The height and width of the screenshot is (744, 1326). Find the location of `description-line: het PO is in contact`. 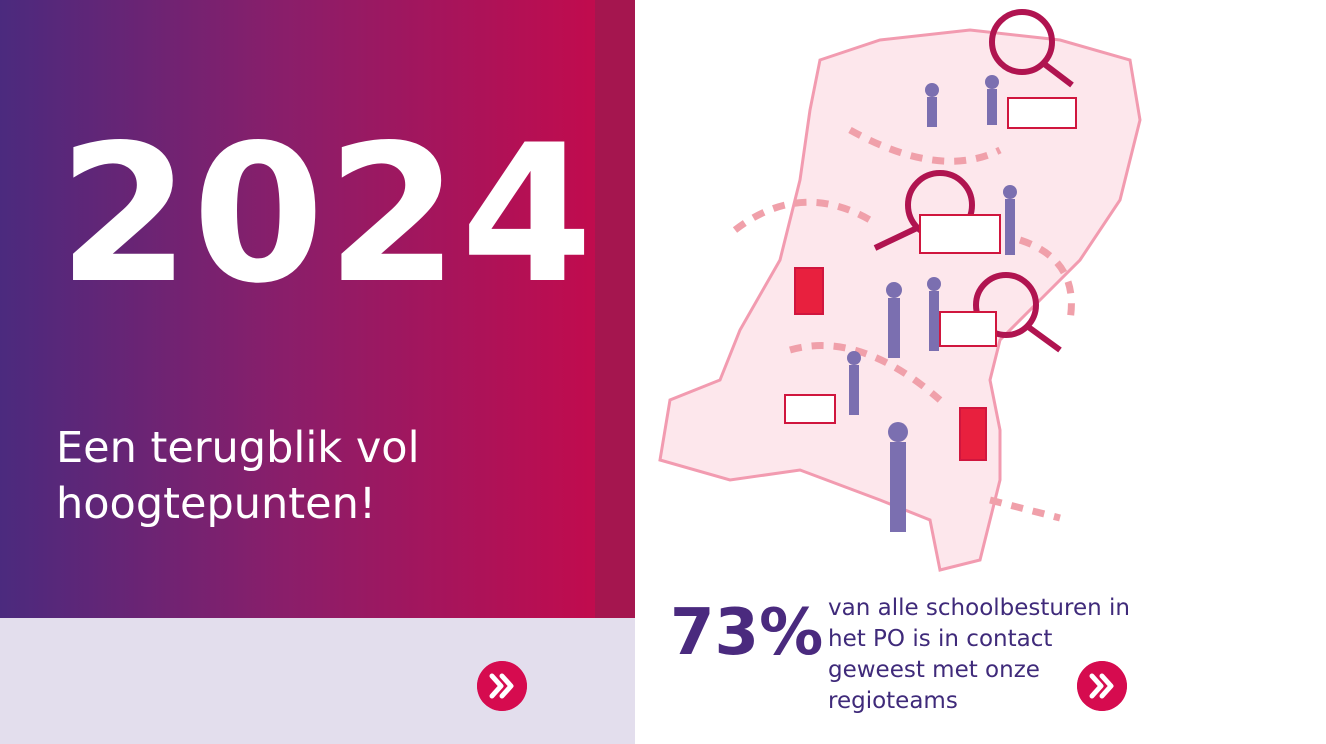

description-line: het PO is in contact is located at coordinates (940, 639).